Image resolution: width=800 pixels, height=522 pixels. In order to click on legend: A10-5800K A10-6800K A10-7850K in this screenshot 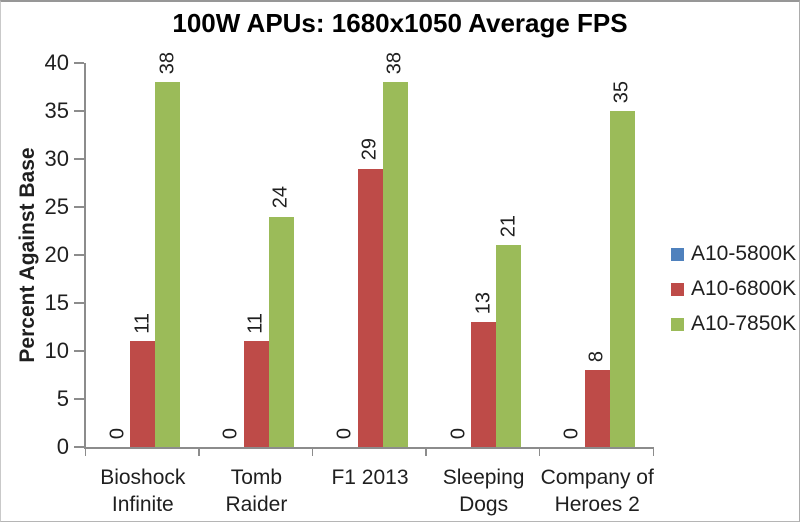, I will do `click(733, 294)`.